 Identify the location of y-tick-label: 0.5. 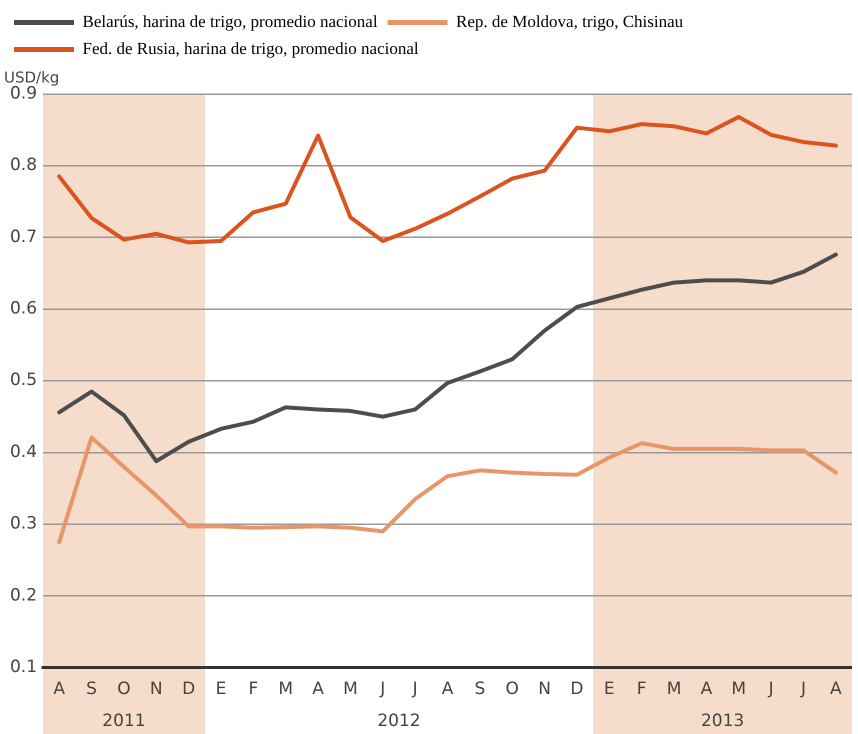
(24, 380).